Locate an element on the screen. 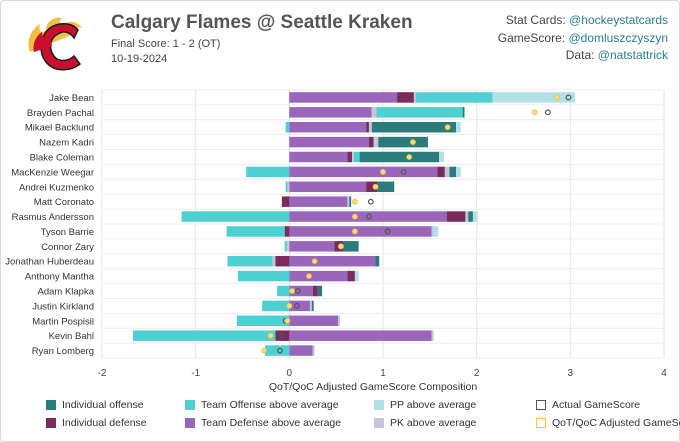 This screenshot has height=442, width=680. player-label: Rasmus Andersson is located at coordinates (53, 217).